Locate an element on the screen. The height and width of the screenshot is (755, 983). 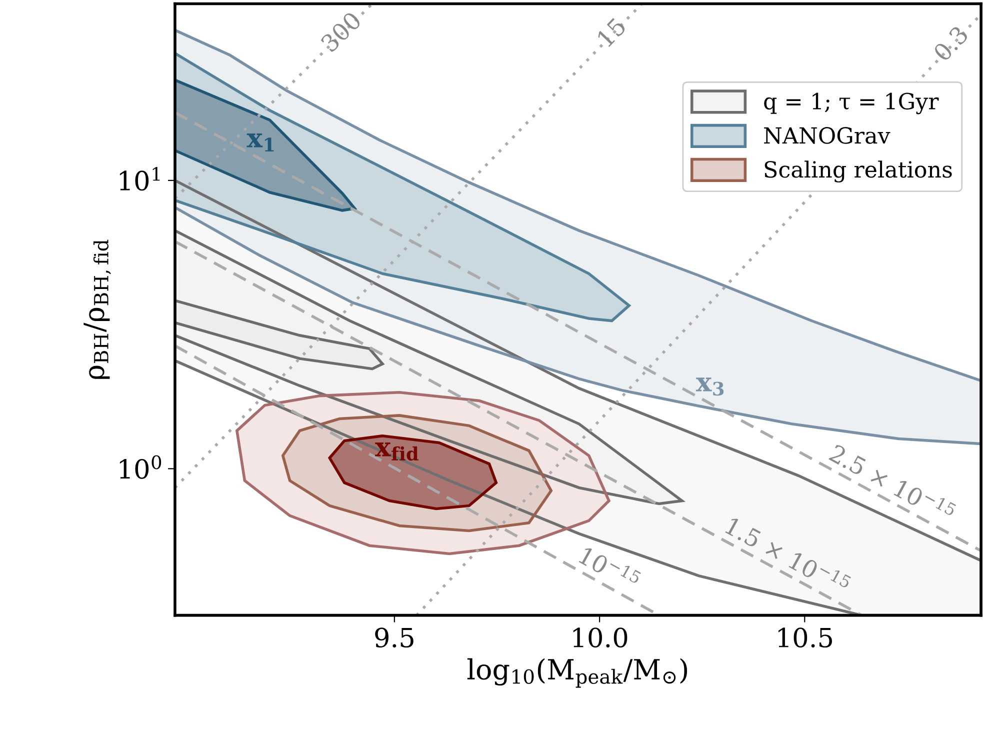
annotation: x$_{1}$ is located at coordinates (260, 143).